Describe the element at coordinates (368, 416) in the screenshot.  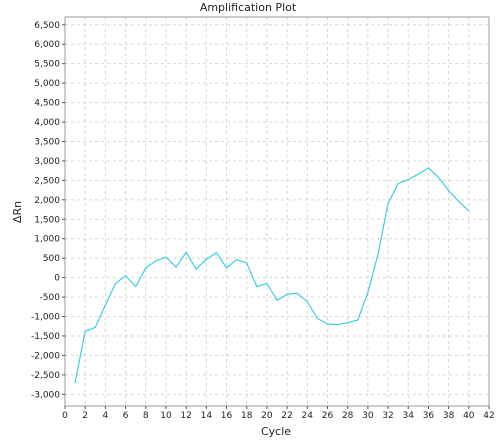
I see `x-tick-label: 30` at that location.